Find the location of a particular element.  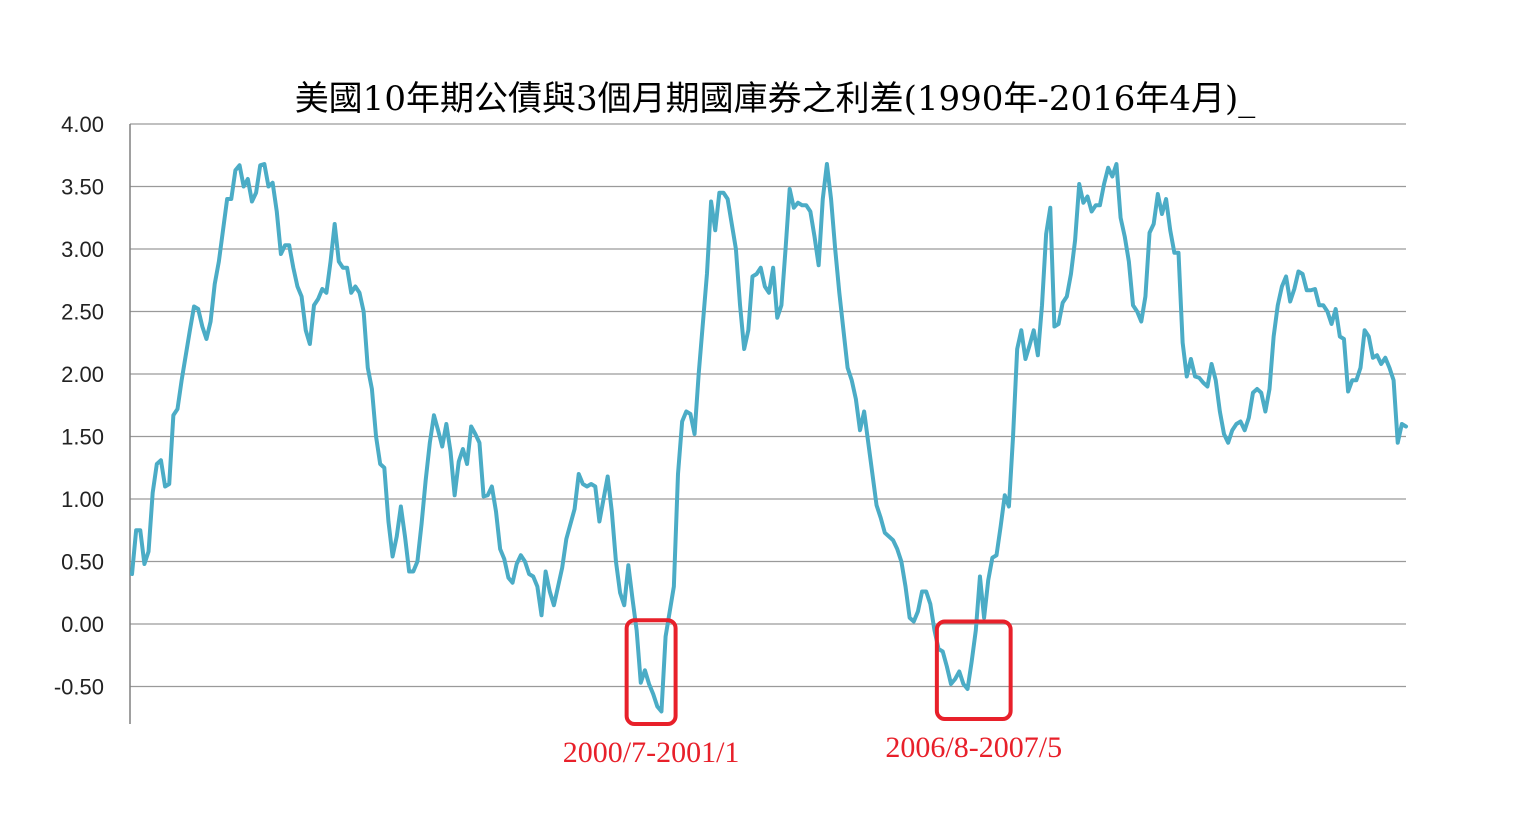

annotation-layer: 2000/7-2001/1 2006/8-2007/5 is located at coordinates (812, 693).